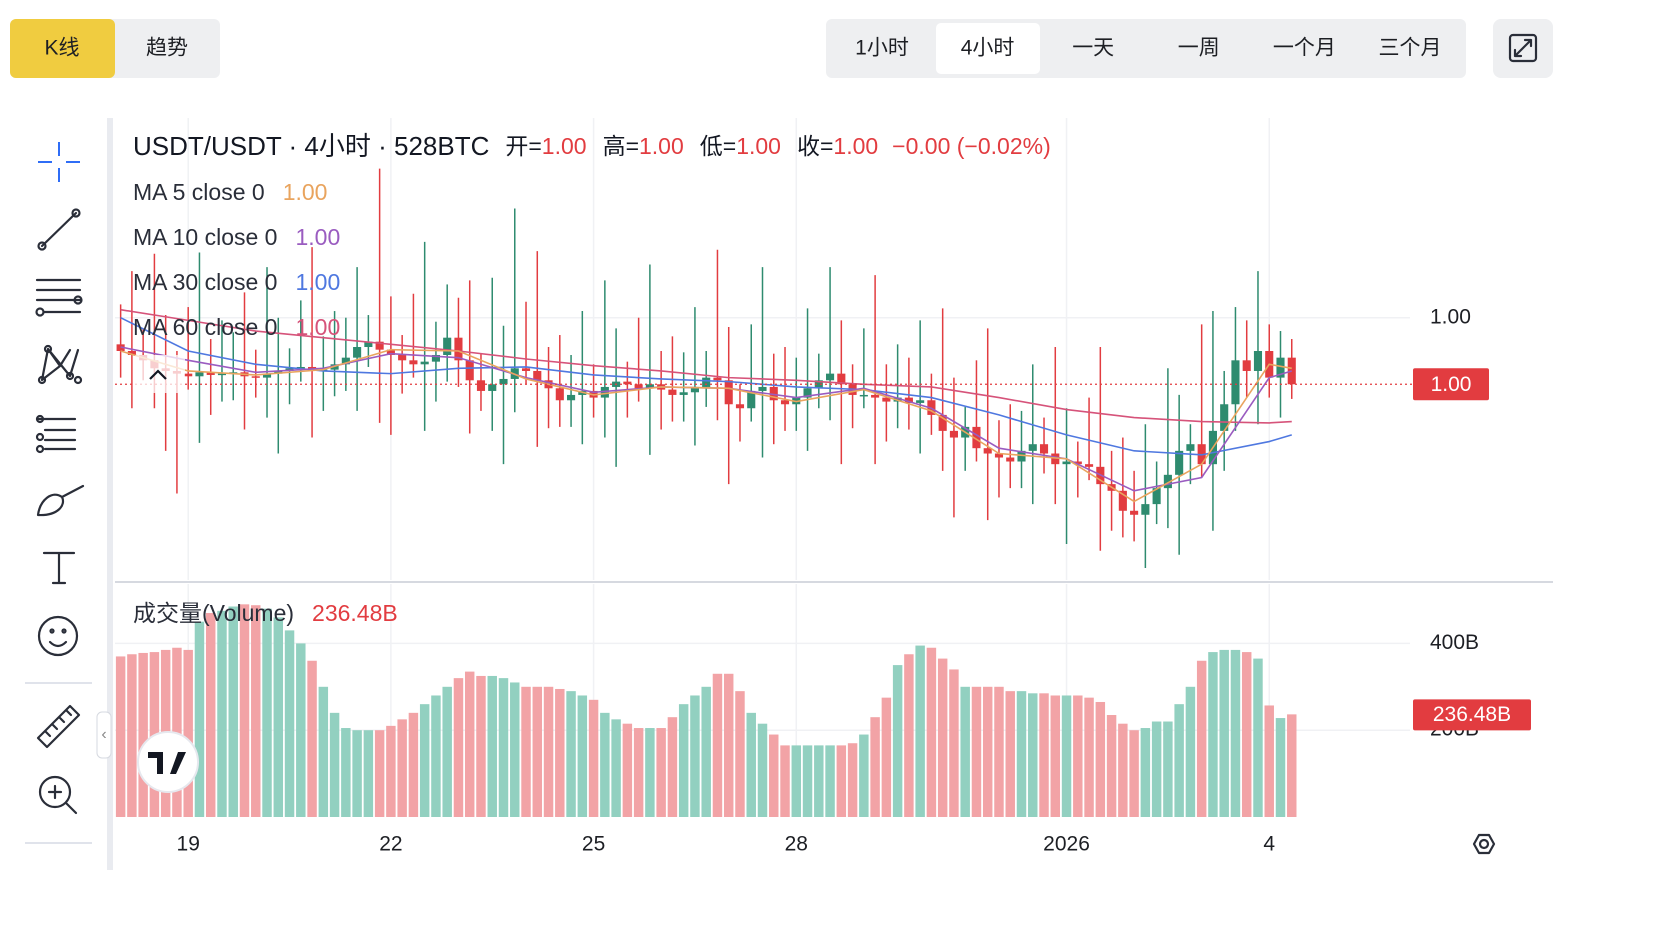 The width and height of the screenshot is (1666, 934). I want to click on interval-tab: 1小时, so click(882, 48).